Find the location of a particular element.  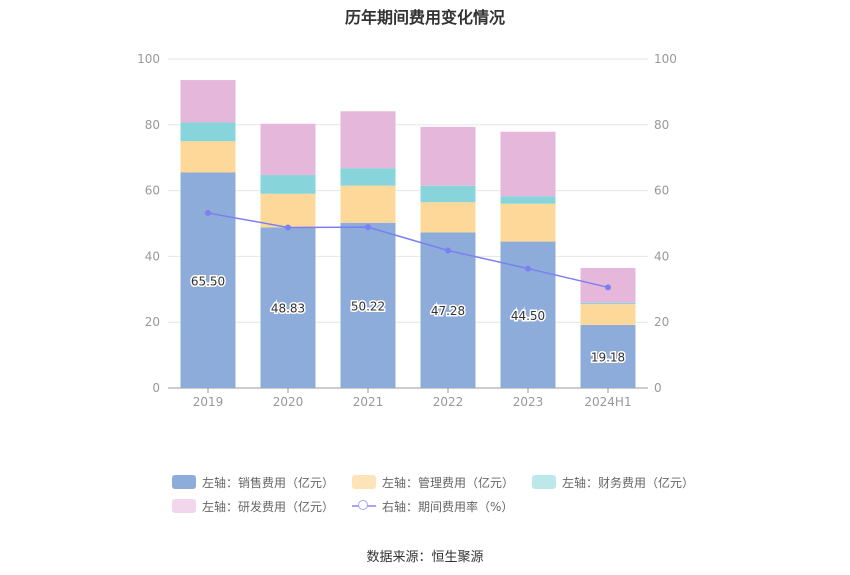

y-tick-left: 100 is located at coordinates (148, 59).